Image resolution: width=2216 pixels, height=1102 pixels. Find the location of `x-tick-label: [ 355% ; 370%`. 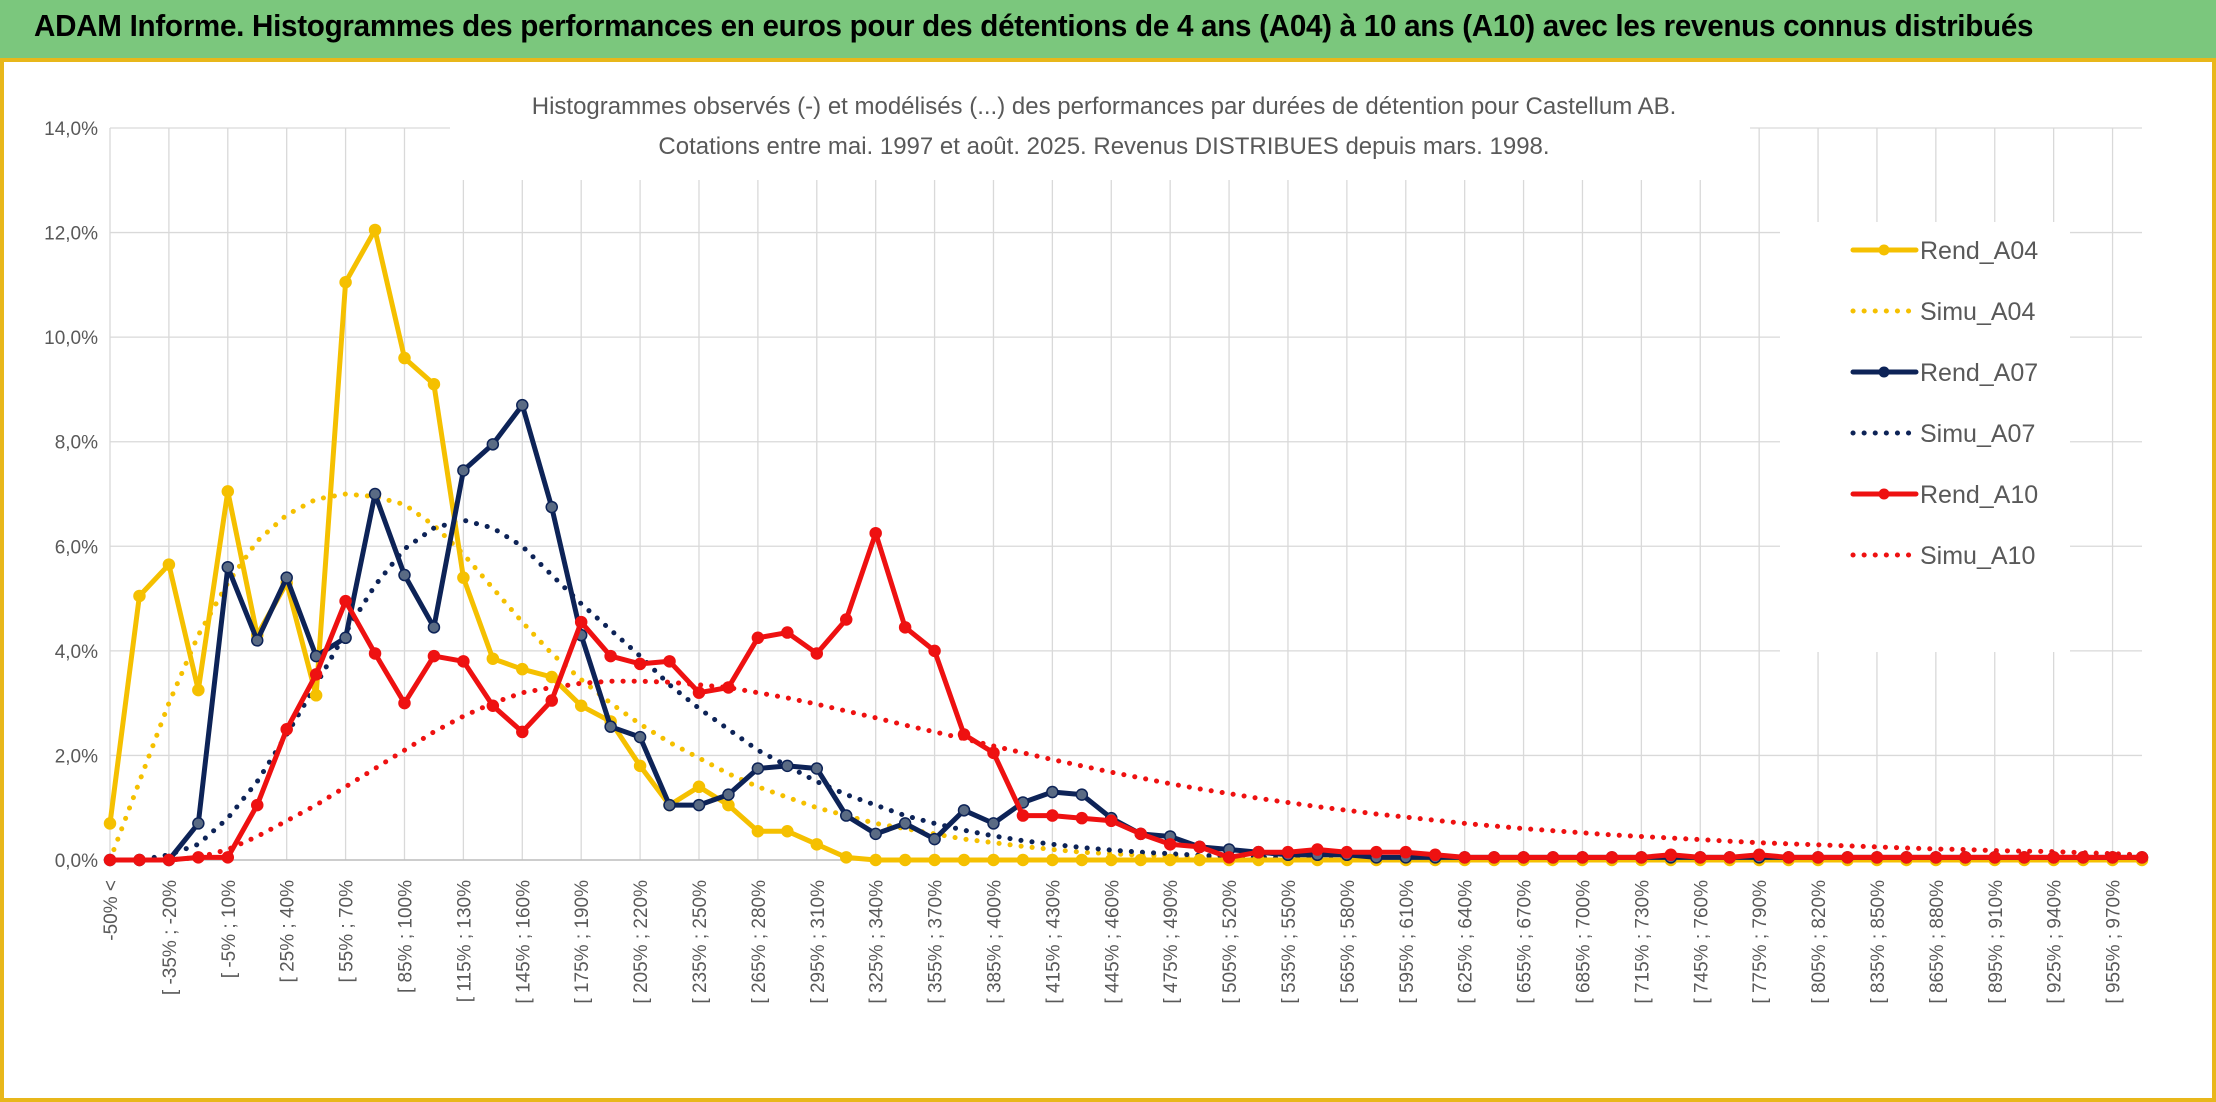

x-tick-label: [ 355% ; 370% is located at coordinates (936, 942).